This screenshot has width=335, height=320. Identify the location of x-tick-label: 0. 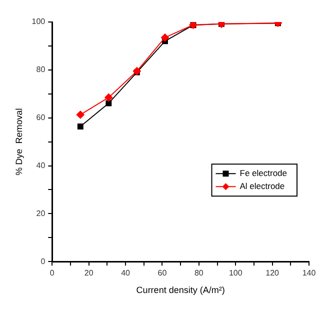
(52, 273).